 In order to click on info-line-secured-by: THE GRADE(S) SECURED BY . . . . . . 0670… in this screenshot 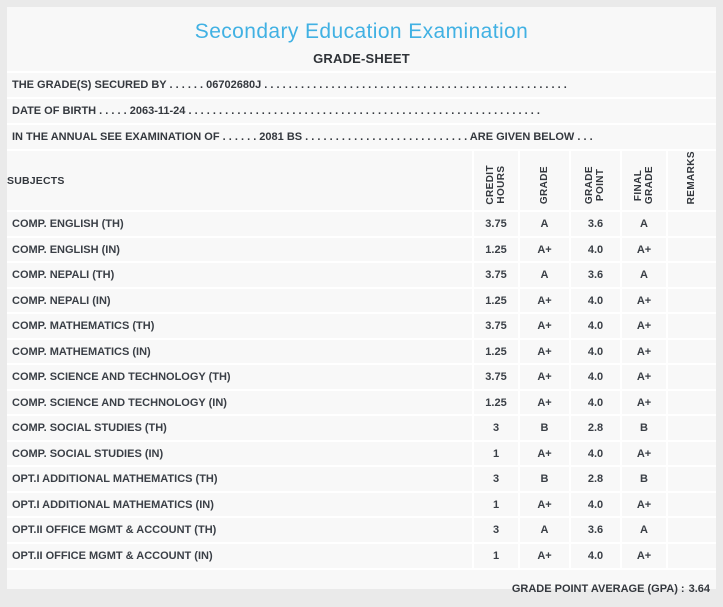, I will do `click(361, 84)`.